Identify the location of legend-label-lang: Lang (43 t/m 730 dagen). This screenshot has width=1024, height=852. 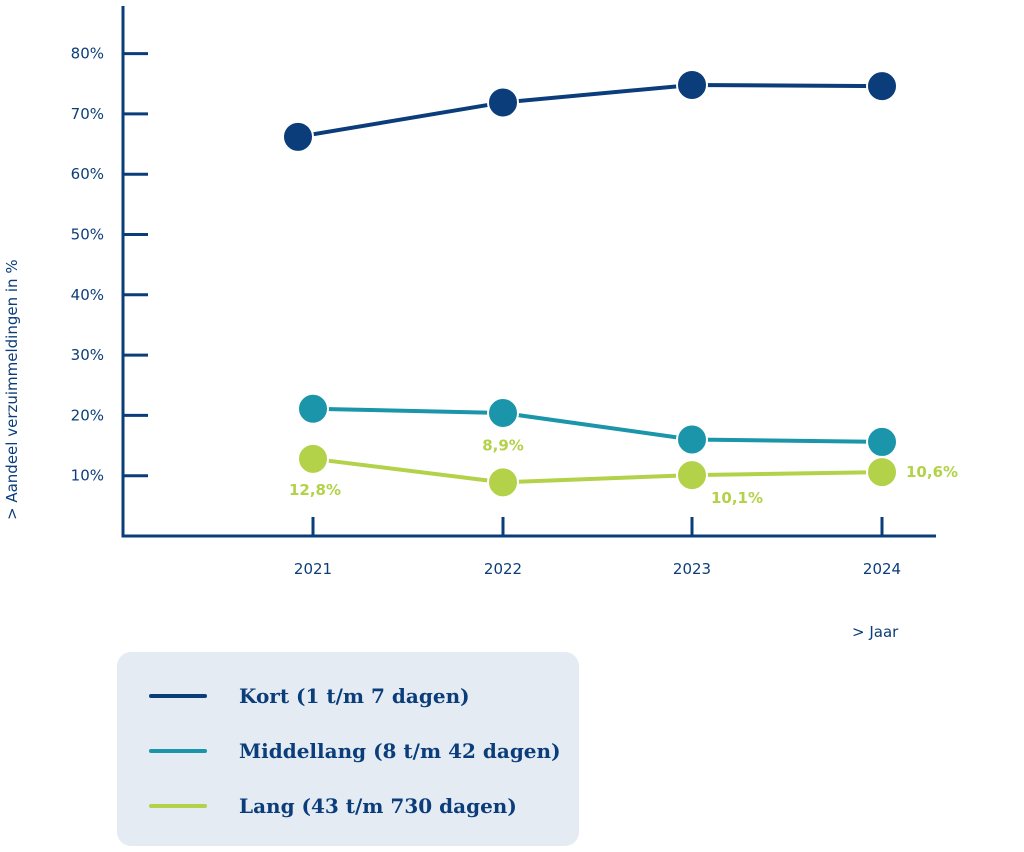
(378, 805).